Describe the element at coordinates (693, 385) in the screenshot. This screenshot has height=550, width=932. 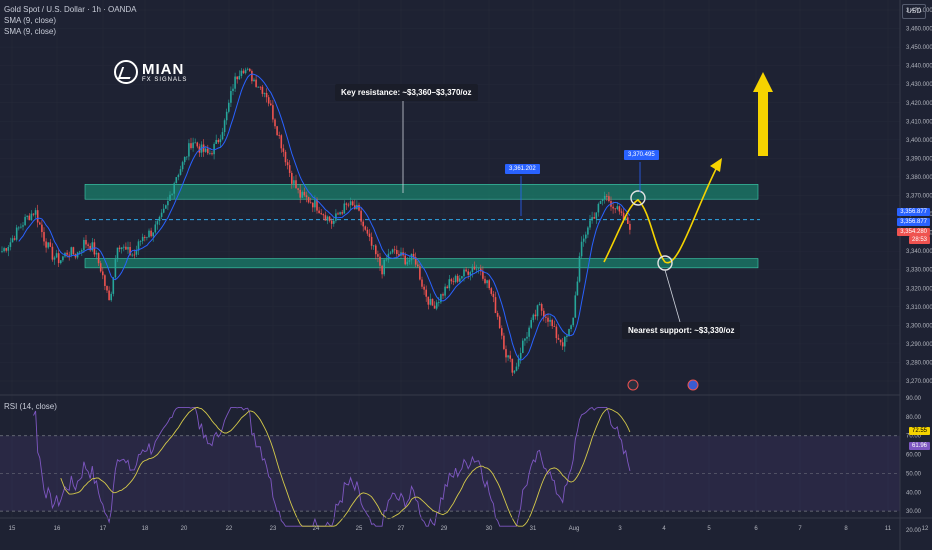
I see `event-marker-flag` at that location.